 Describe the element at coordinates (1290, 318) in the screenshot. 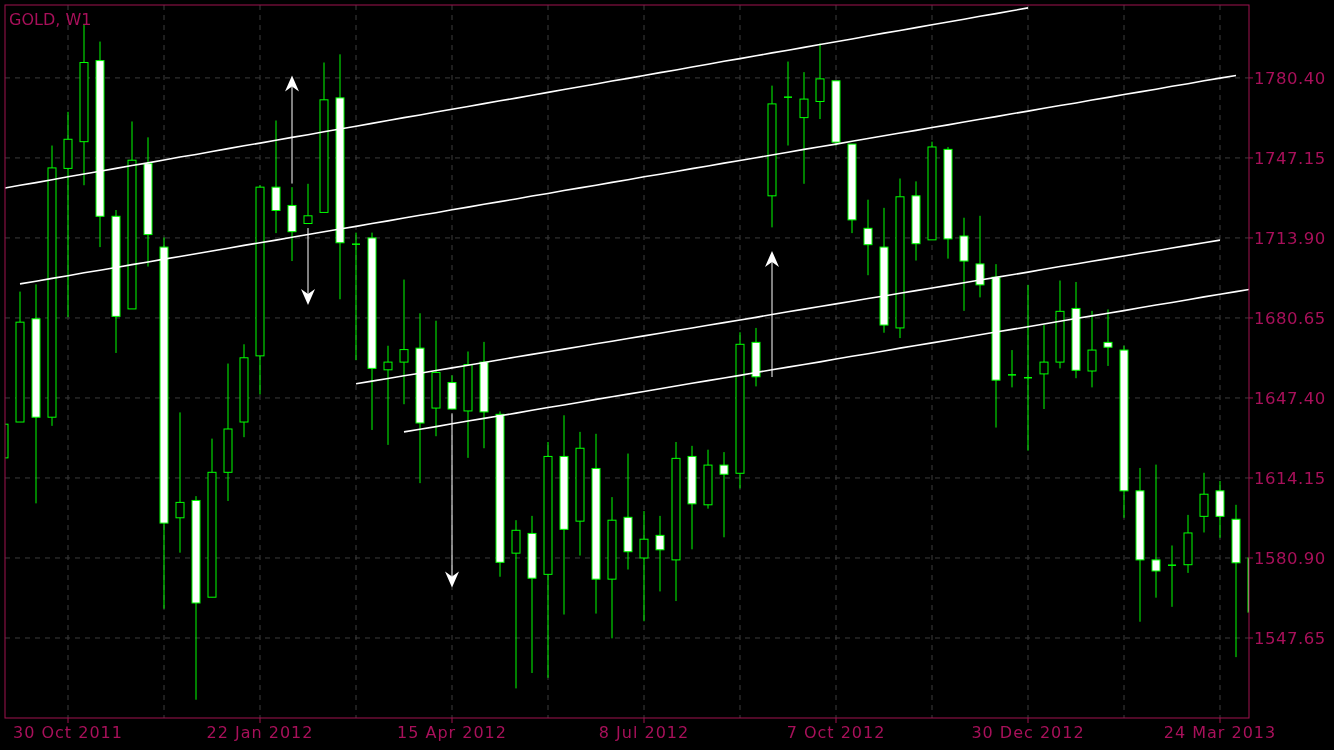

I see `y-tick-label: 1680.65` at that location.